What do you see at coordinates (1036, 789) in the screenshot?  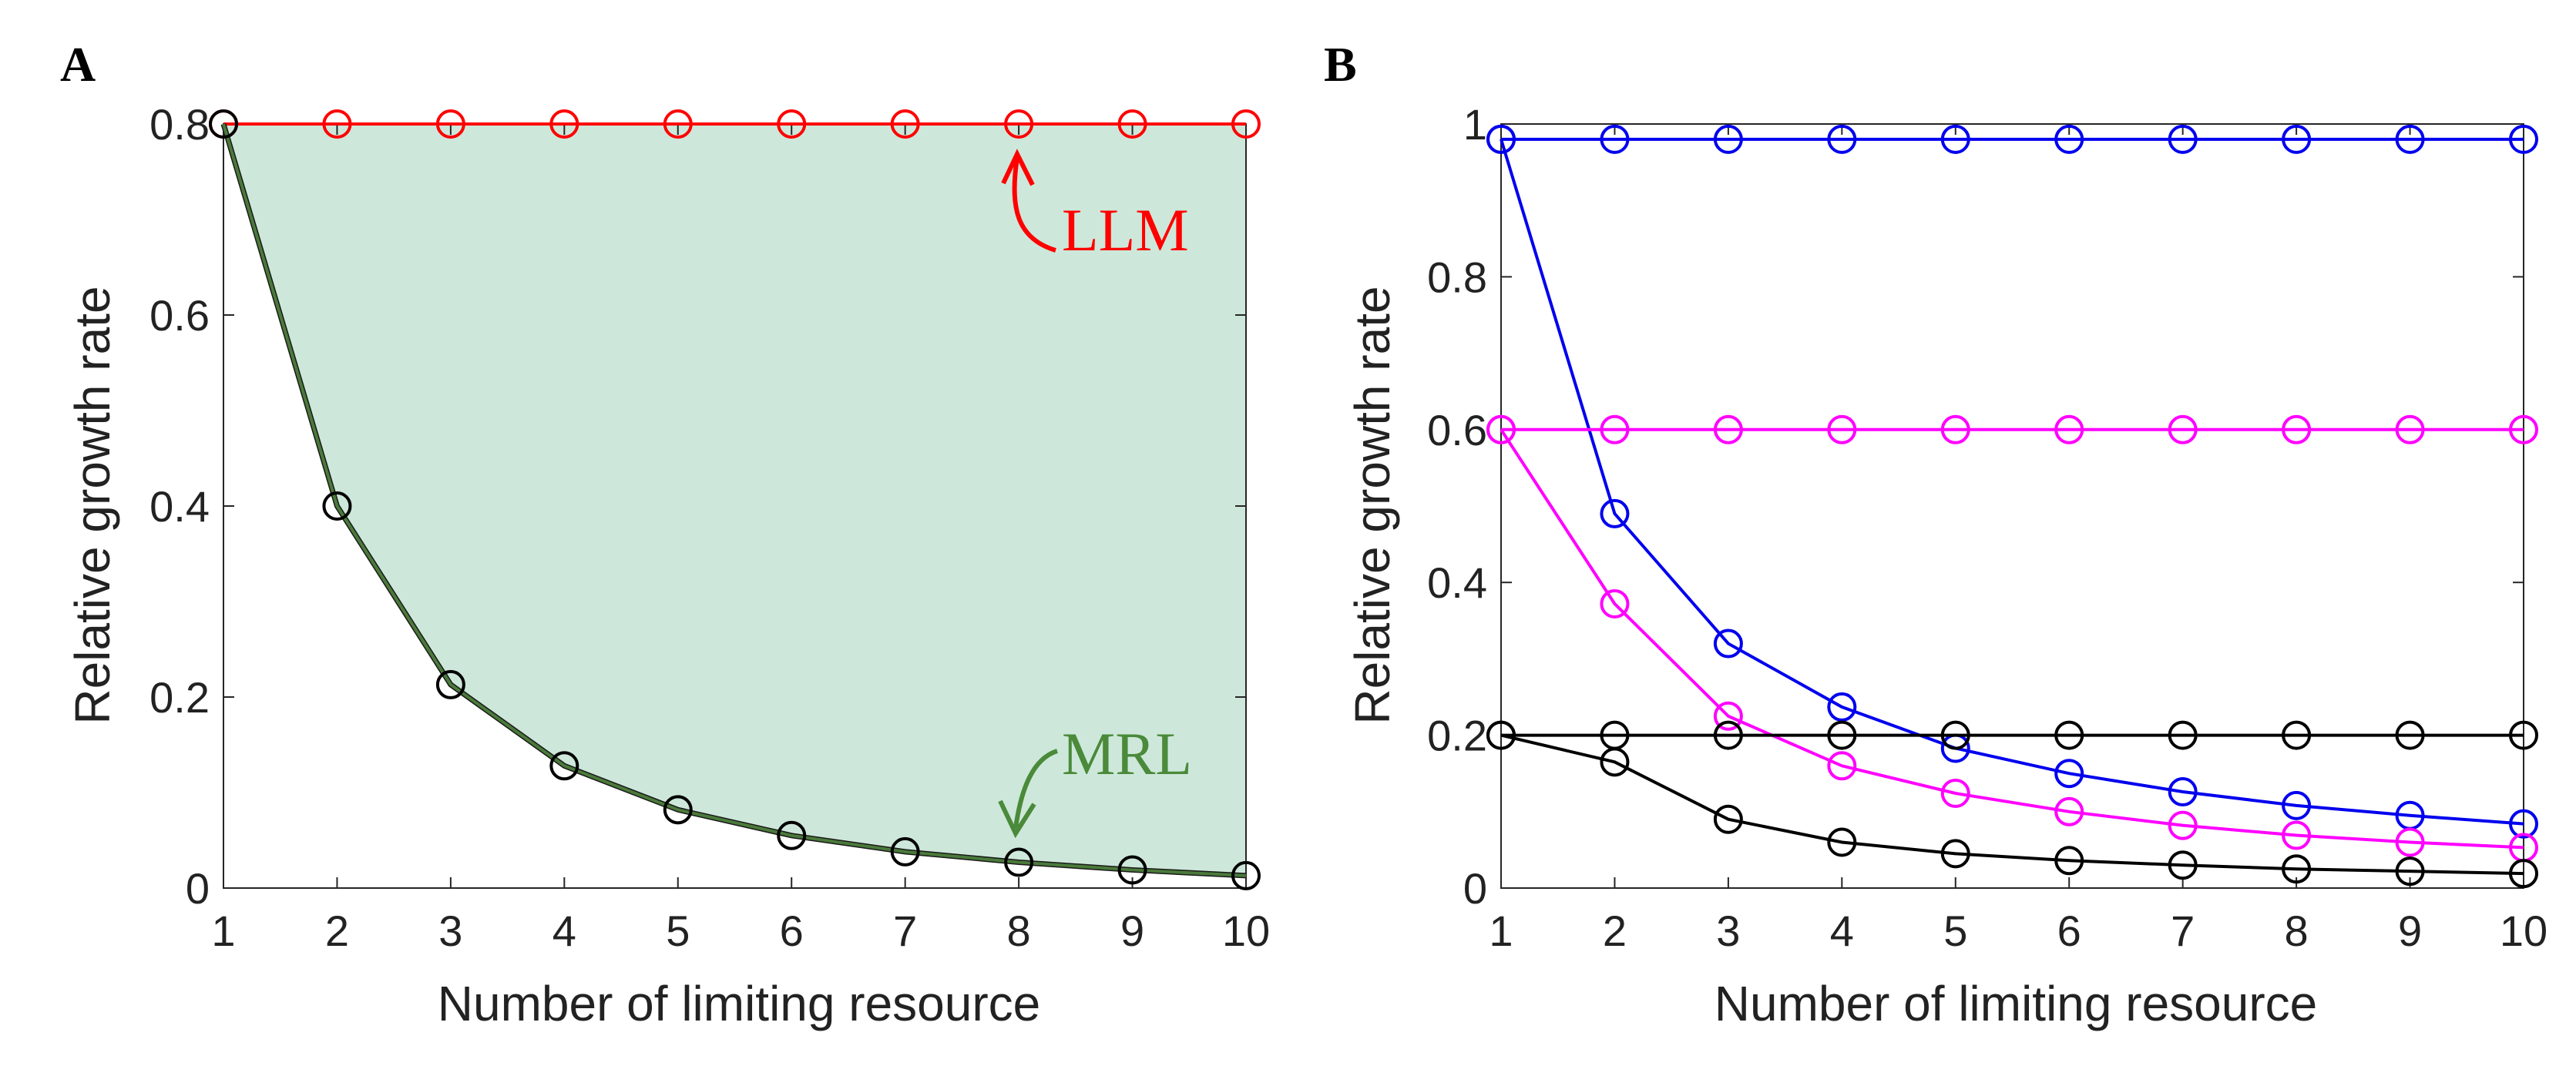 I see `mrl-annotation-arrow` at bounding box center [1036, 789].